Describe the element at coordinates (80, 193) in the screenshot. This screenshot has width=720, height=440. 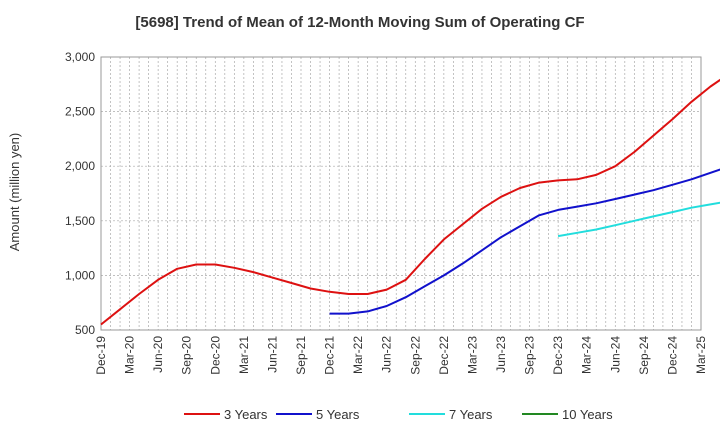
I see `y-axis-ticks: 500 1,000 1,500 2,000 2,500 3,000` at that location.